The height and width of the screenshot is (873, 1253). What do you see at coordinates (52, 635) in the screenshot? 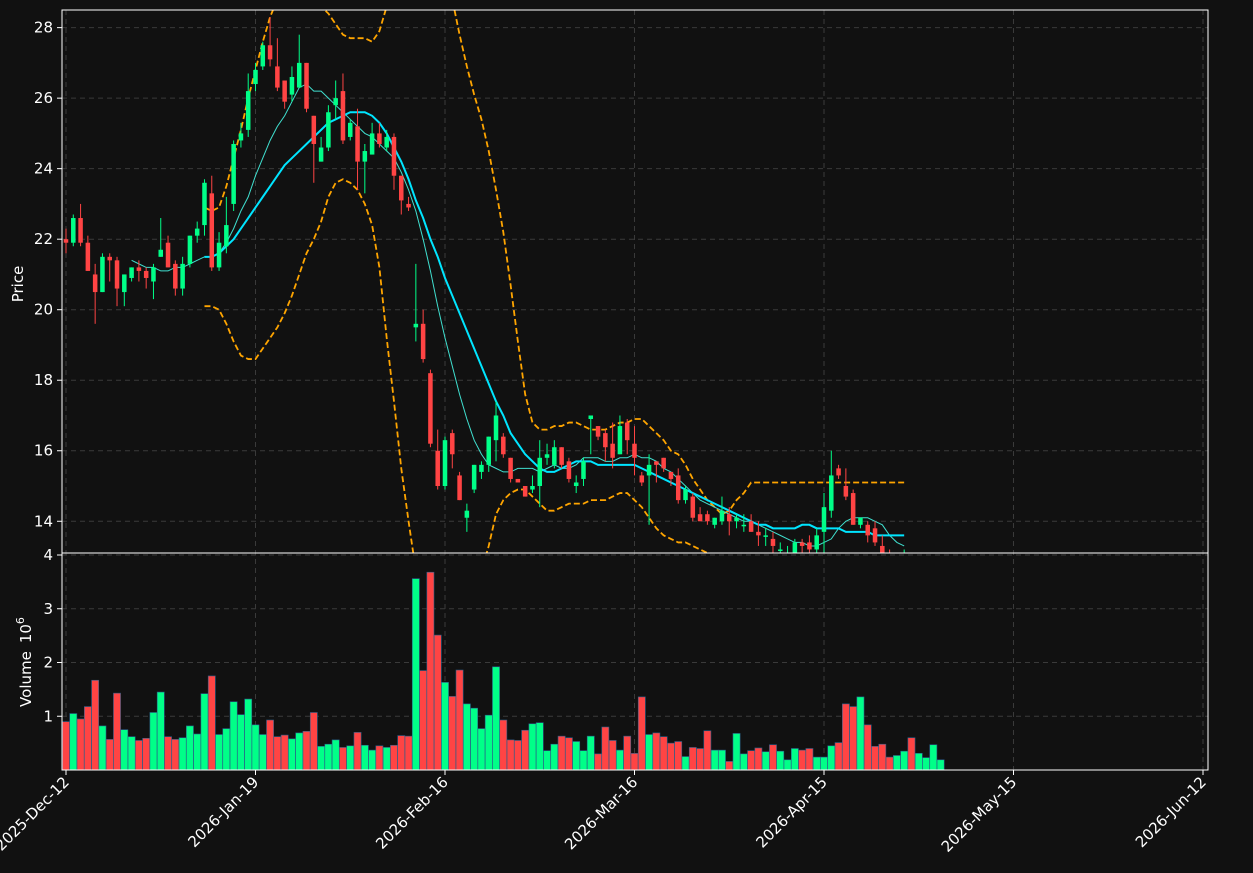
I see `volume-tick-labels: 1 2 3 4` at bounding box center [52, 635].